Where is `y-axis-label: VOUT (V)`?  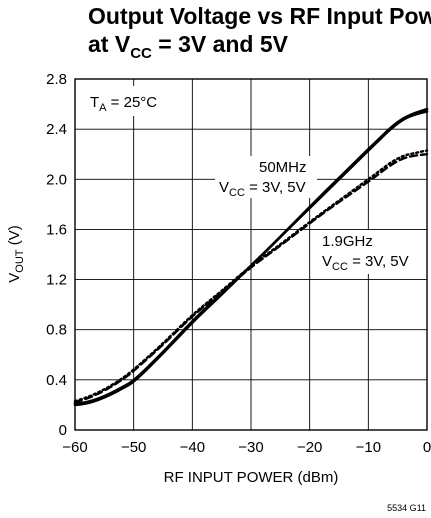 y-axis-label: VOUT (V) is located at coordinates (16, 253).